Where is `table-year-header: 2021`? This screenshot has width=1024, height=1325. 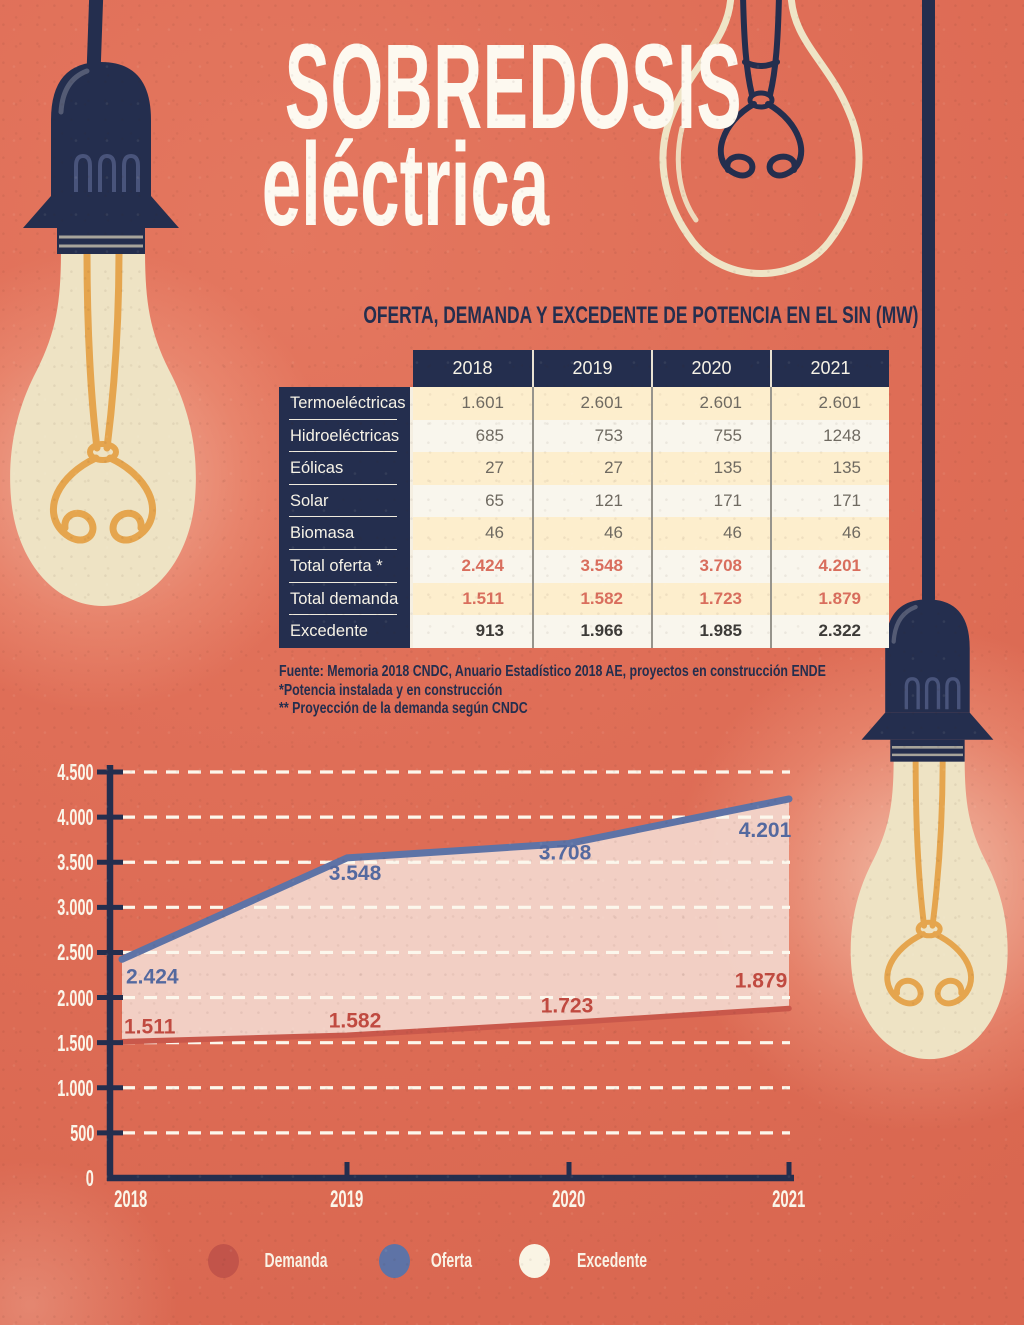 table-year-header: 2021 is located at coordinates (829, 368).